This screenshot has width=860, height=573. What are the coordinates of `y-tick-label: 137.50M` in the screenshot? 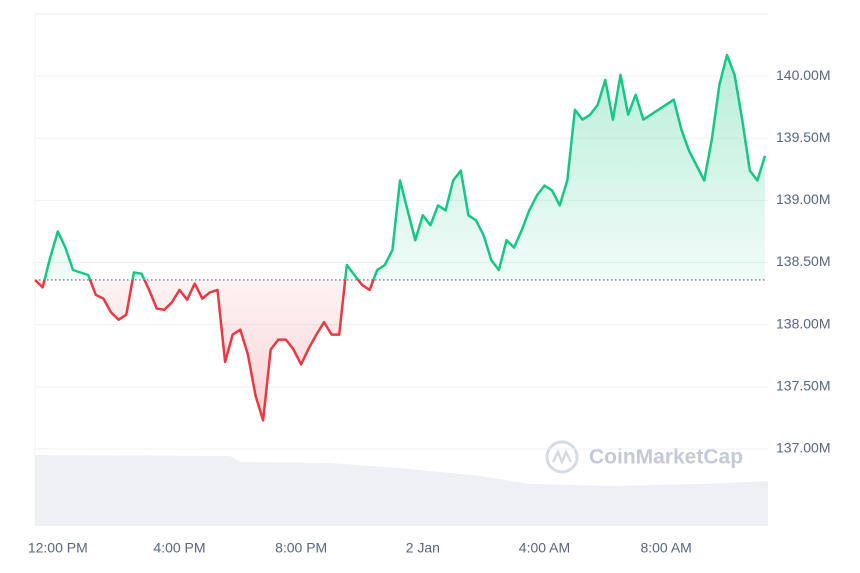 It's located at (803, 386).